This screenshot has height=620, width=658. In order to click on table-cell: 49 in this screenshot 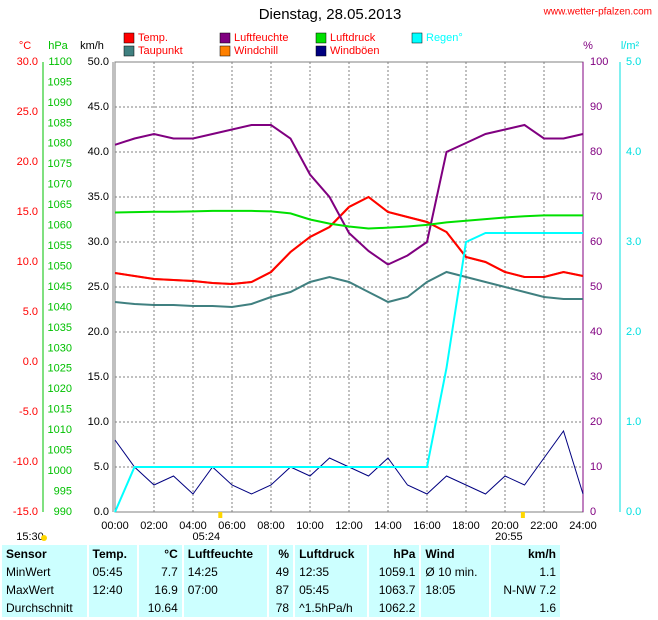, I will do `click(280, 572)`.